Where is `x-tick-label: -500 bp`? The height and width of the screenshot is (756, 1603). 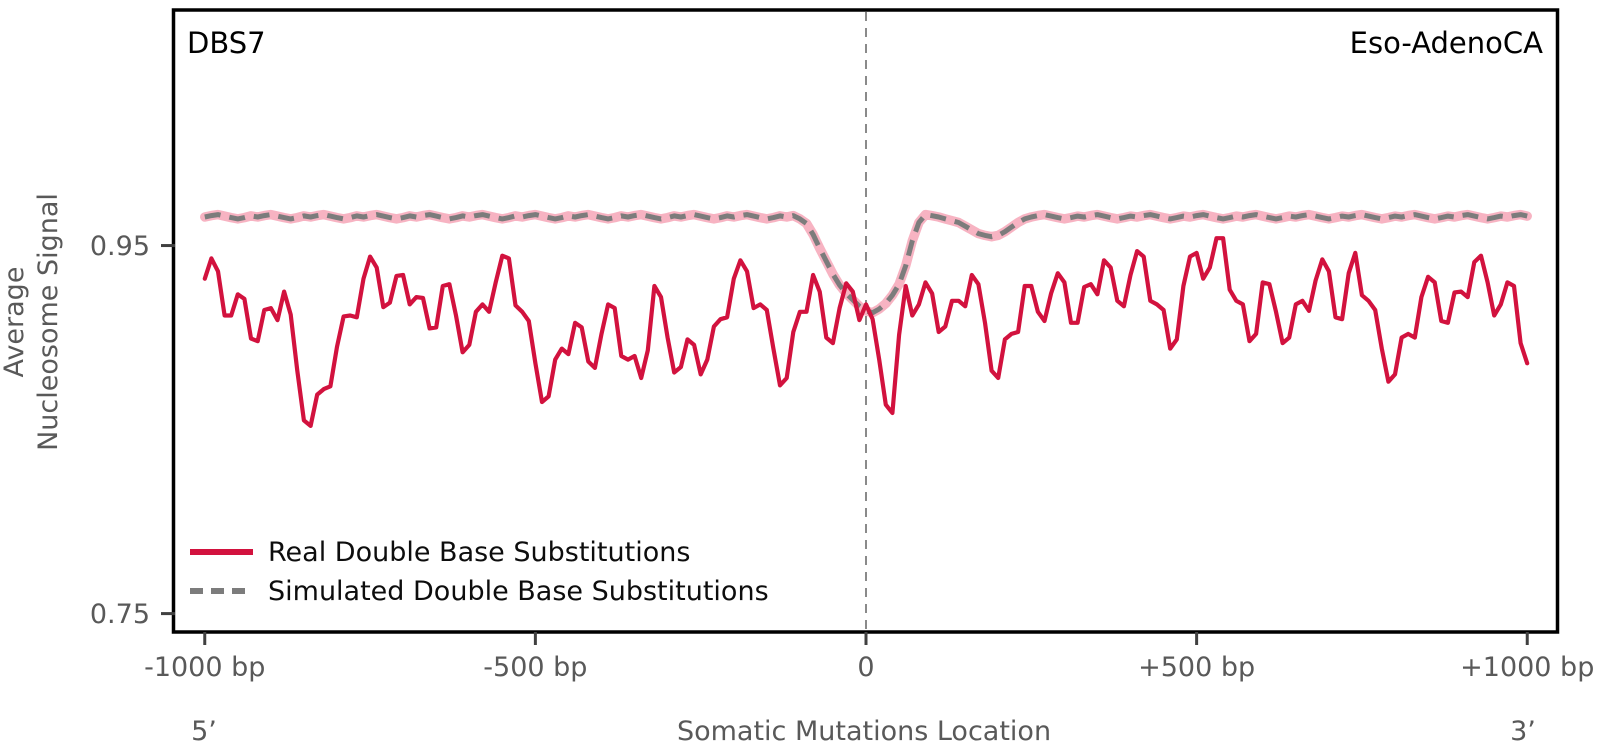 x-tick-label: -500 bp is located at coordinates (535, 667).